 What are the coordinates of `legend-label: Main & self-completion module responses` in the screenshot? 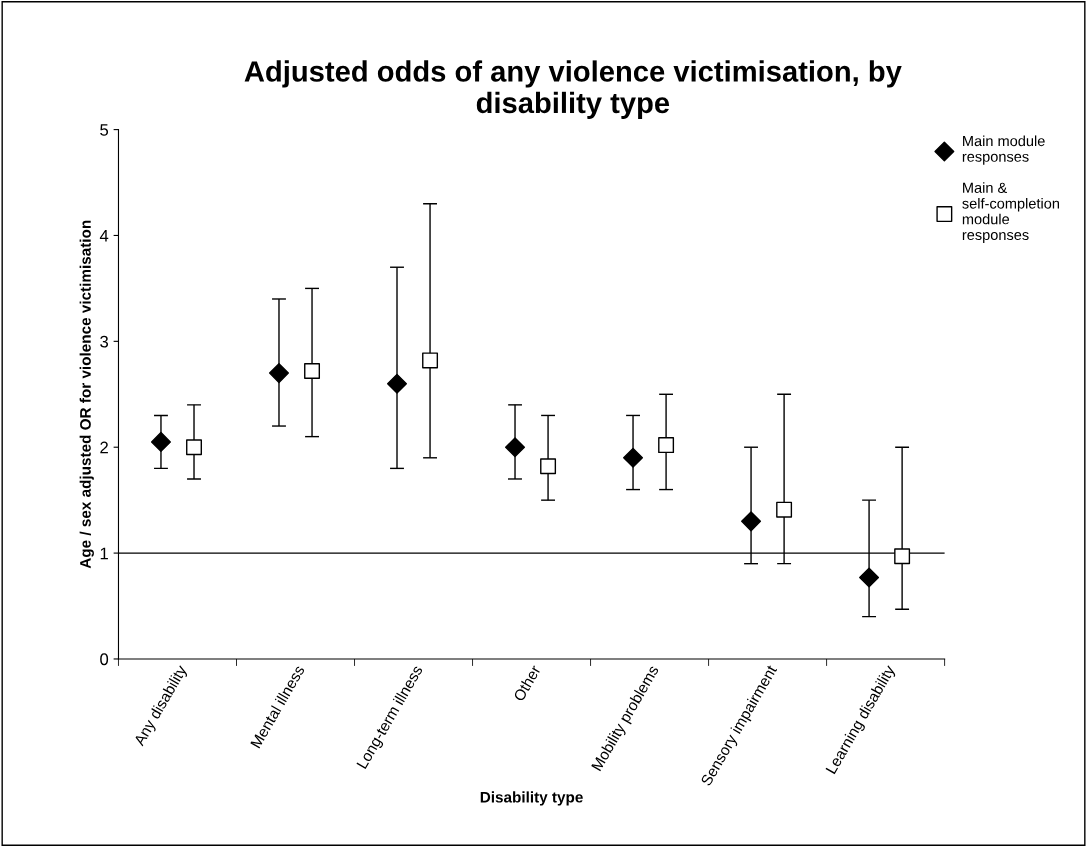 It's located at (1010, 212).